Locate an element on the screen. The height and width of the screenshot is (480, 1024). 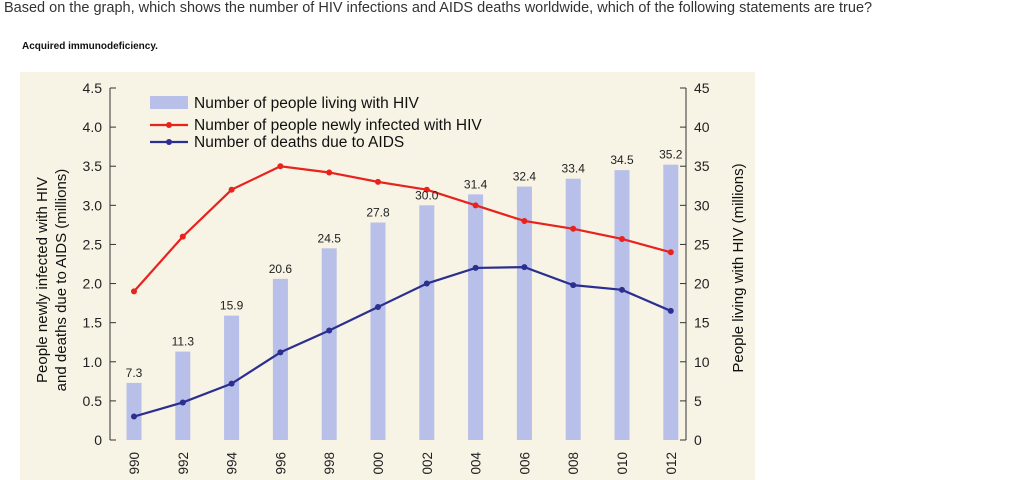
series-0-point-1998 is located at coordinates (329, 172).